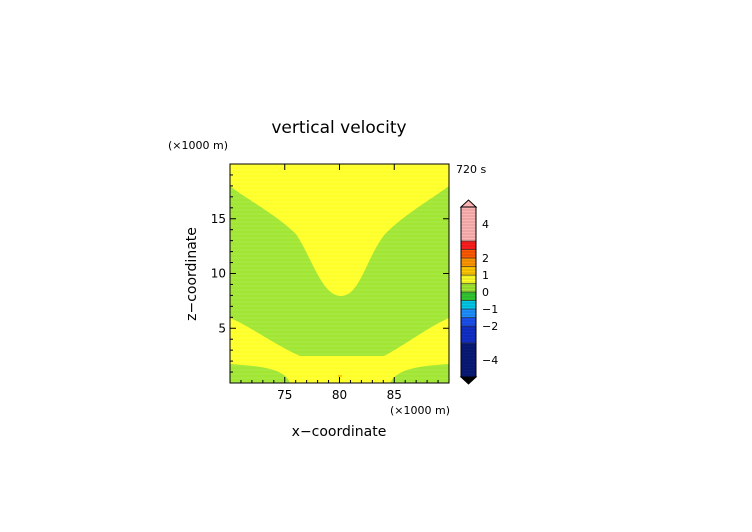 The image size is (752, 532). What do you see at coordinates (468, 203) in the screenshot?
I see `colorbar-overflow-arrow` at bounding box center [468, 203].